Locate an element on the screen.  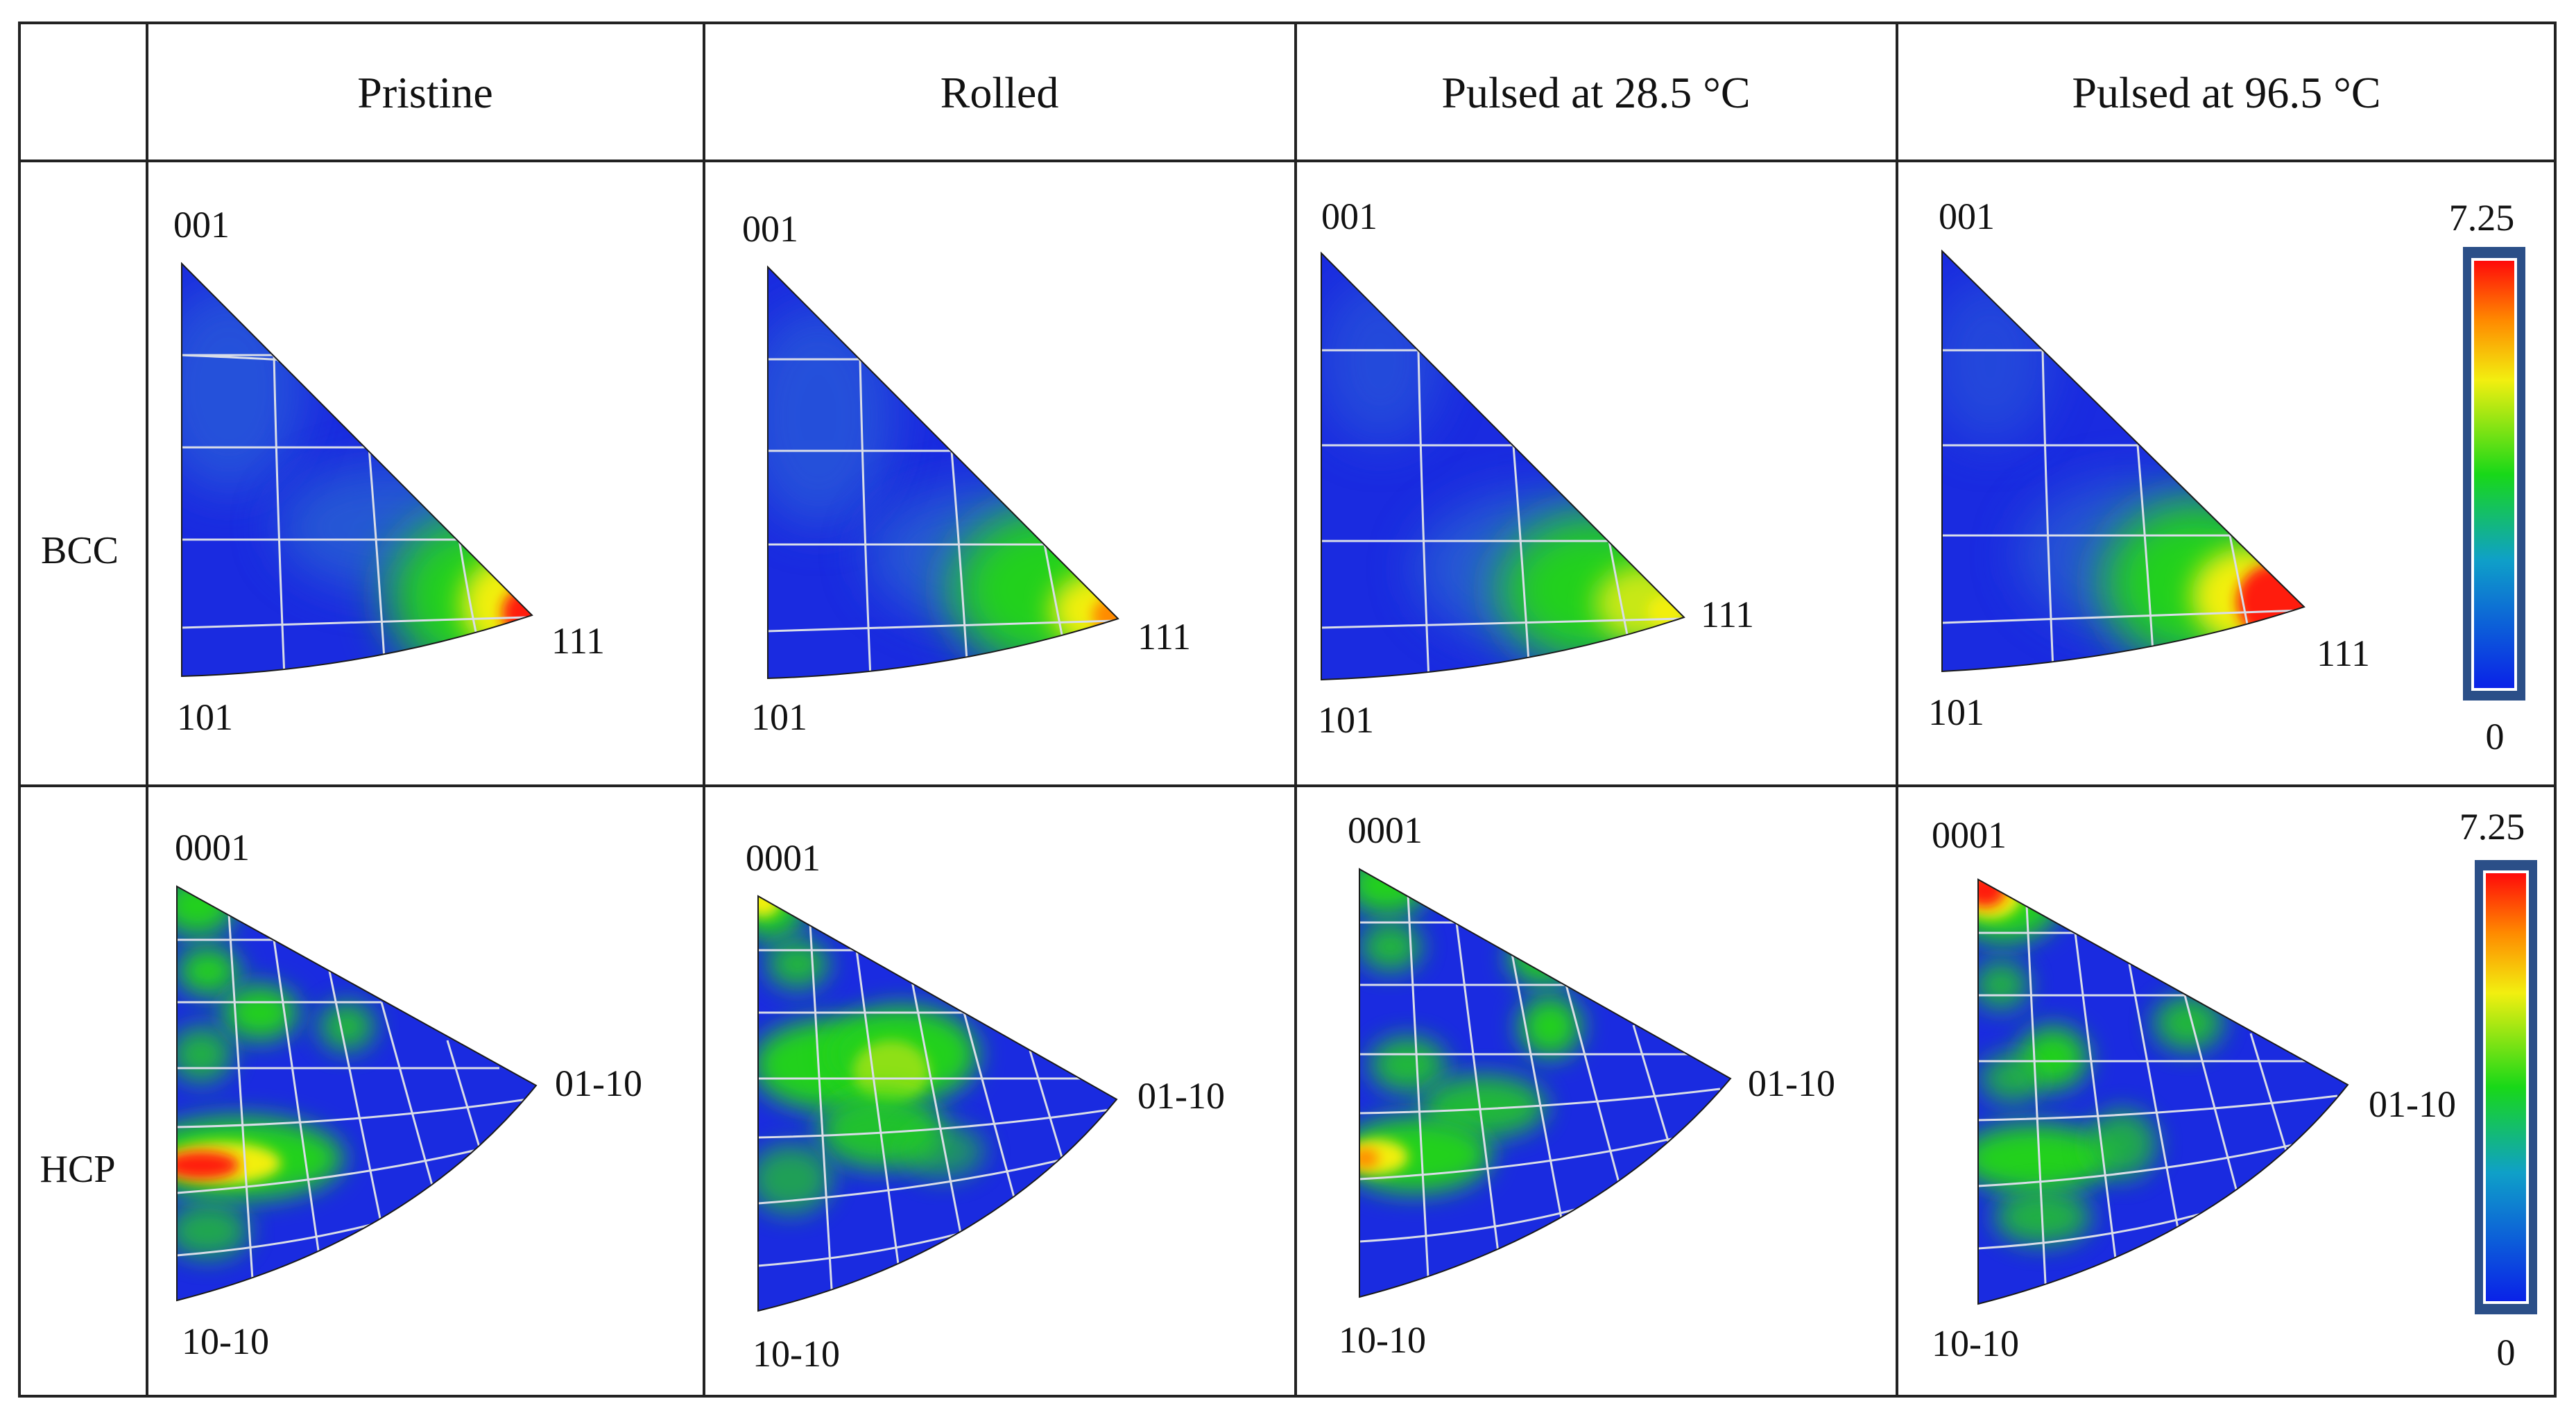
hcp-pulsed28-top-label: 0001 is located at coordinates (1385, 830).